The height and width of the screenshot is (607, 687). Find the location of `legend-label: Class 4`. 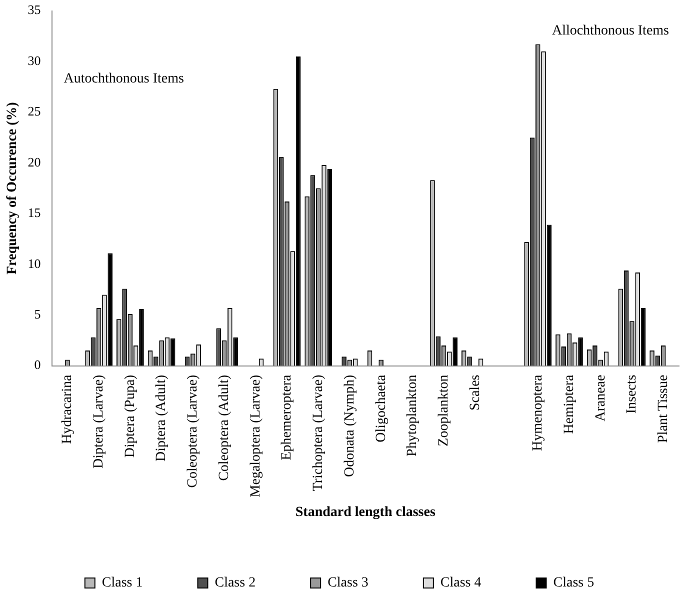

legend-label: Class 4 is located at coordinates (461, 583).